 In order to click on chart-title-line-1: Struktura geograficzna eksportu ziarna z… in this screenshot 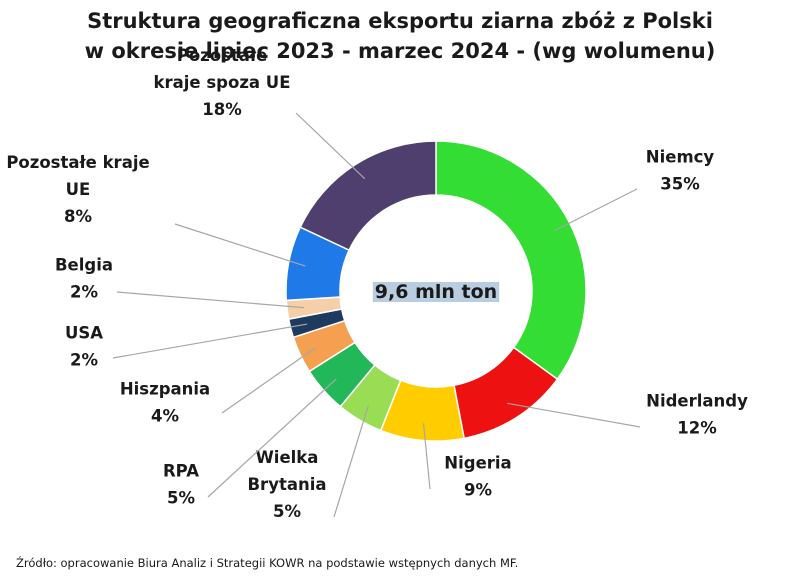, I will do `click(400, 21)`.